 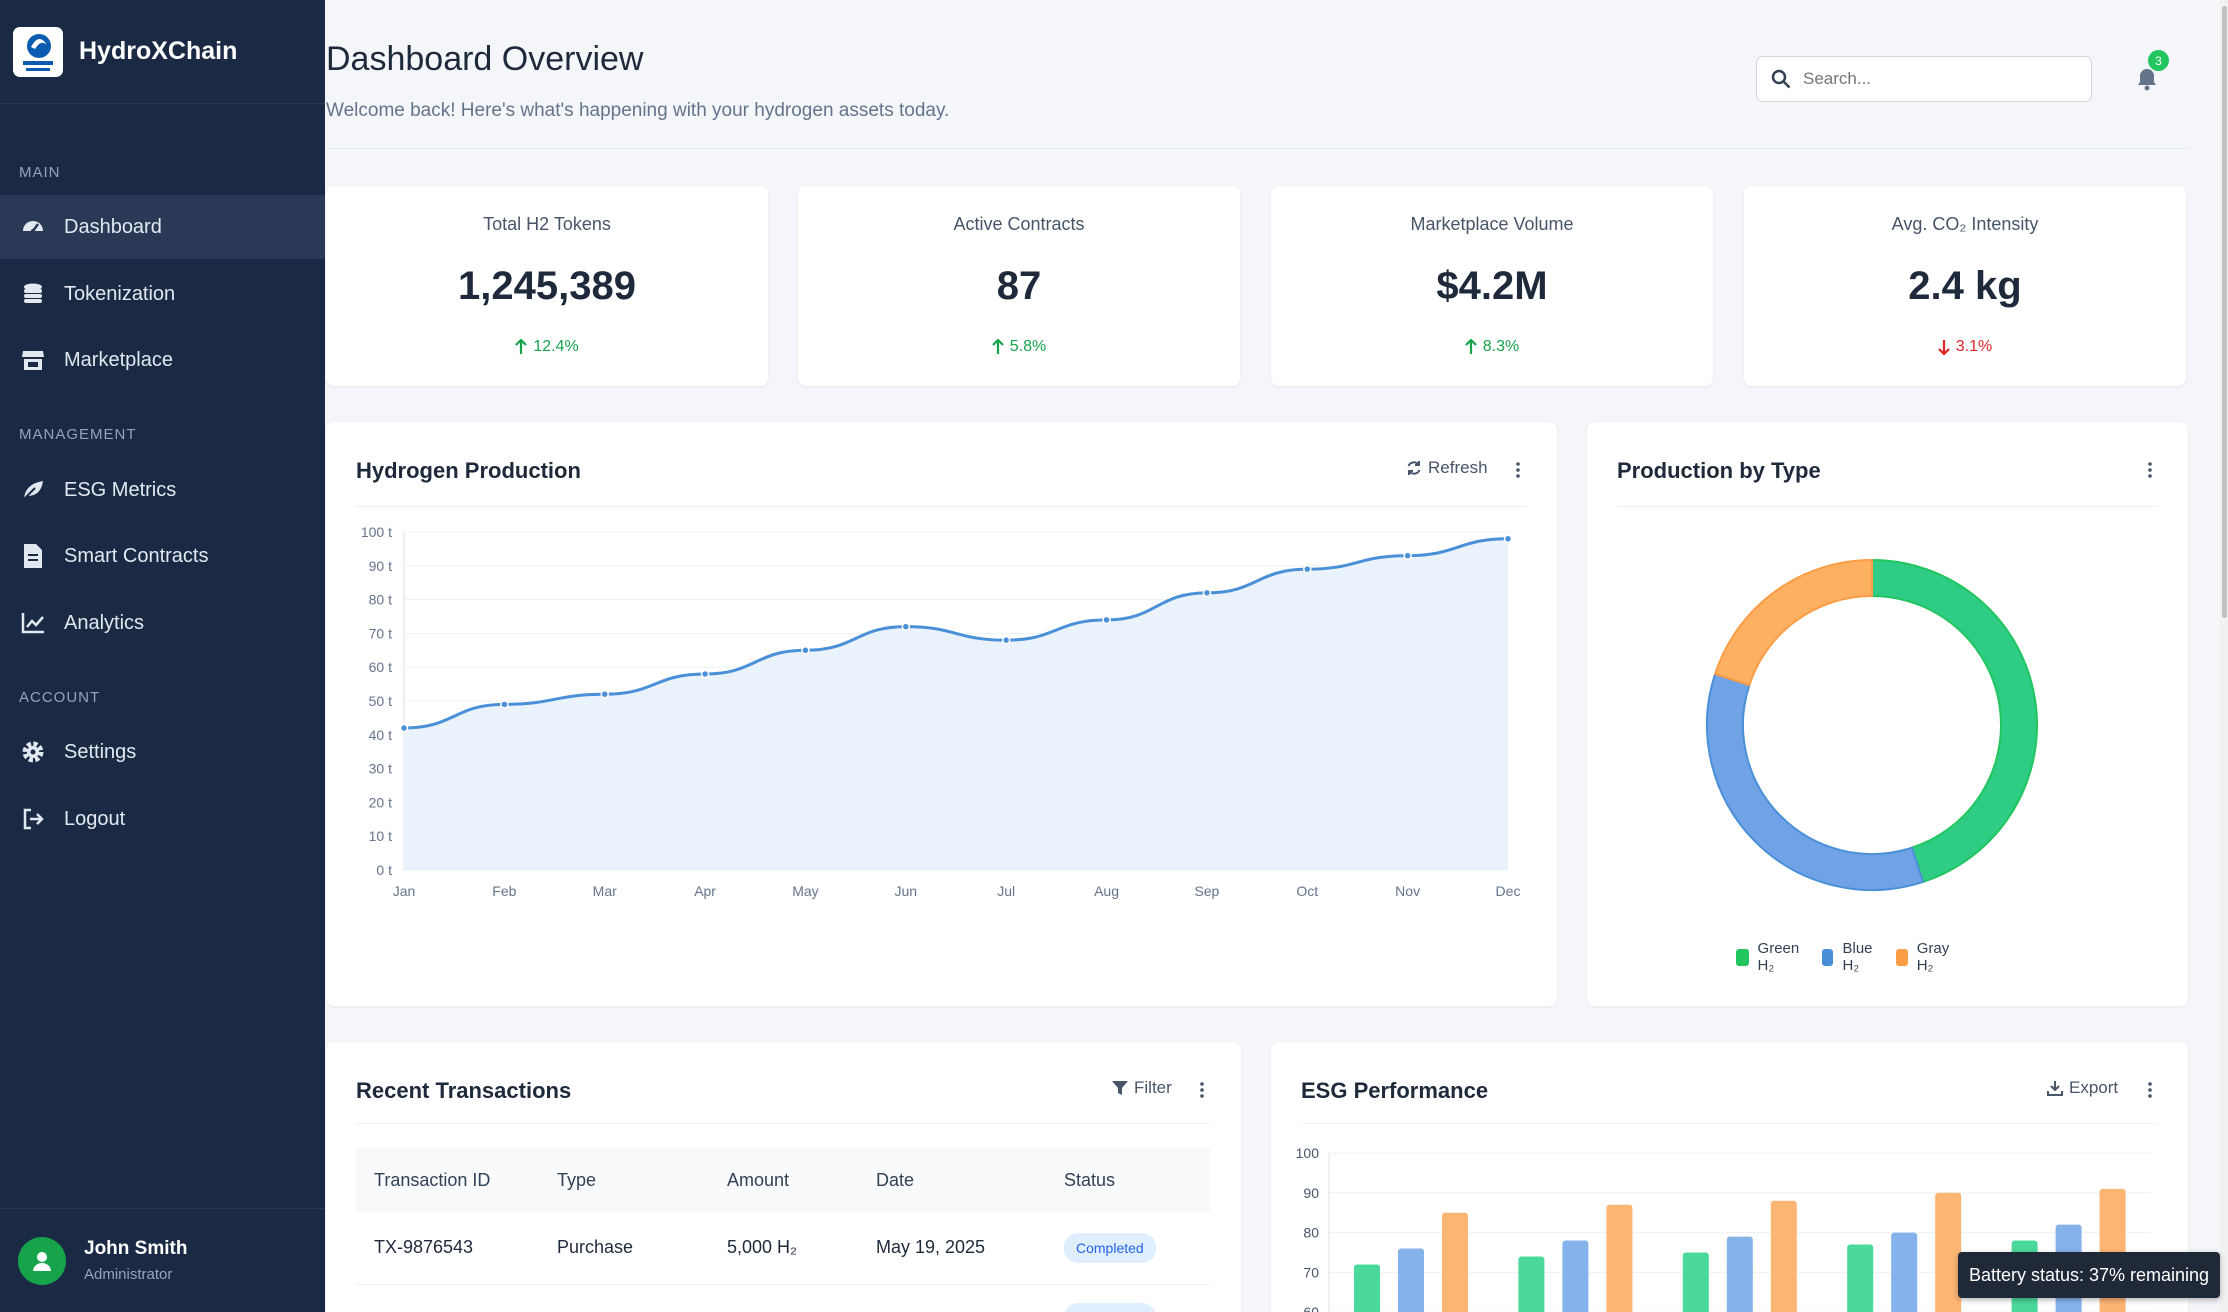 What do you see at coordinates (380, 802) in the screenshot?
I see `y-tick-label: 20 t` at bounding box center [380, 802].